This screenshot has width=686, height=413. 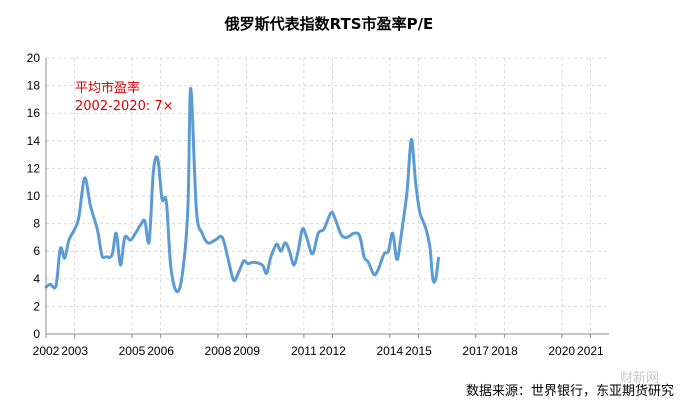 What do you see at coordinates (304, 351) in the screenshot?
I see `x-tick-label: 2011` at bounding box center [304, 351].